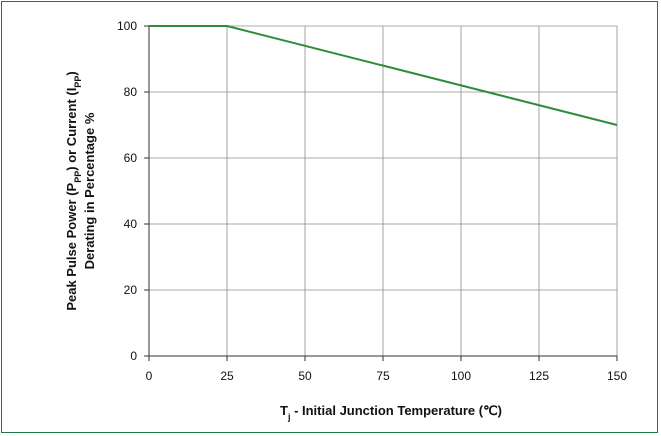 The height and width of the screenshot is (436, 661). Describe the element at coordinates (131, 290) in the screenshot. I see `y-tick-label: 20` at that location.